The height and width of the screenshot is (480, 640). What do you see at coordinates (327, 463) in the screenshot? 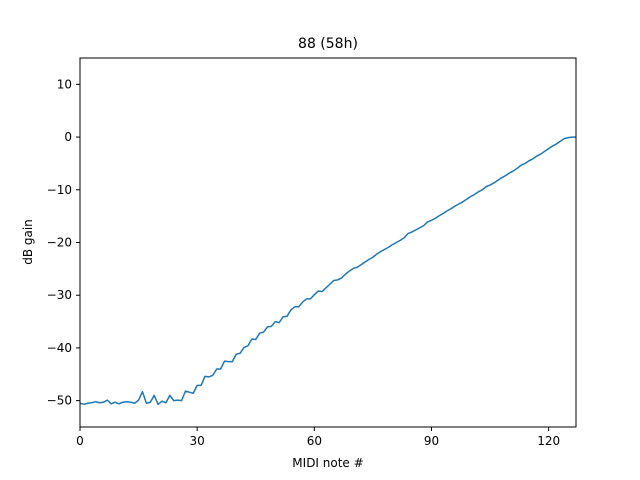
I see `x-axis-label: MIDI note #` at bounding box center [327, 463].